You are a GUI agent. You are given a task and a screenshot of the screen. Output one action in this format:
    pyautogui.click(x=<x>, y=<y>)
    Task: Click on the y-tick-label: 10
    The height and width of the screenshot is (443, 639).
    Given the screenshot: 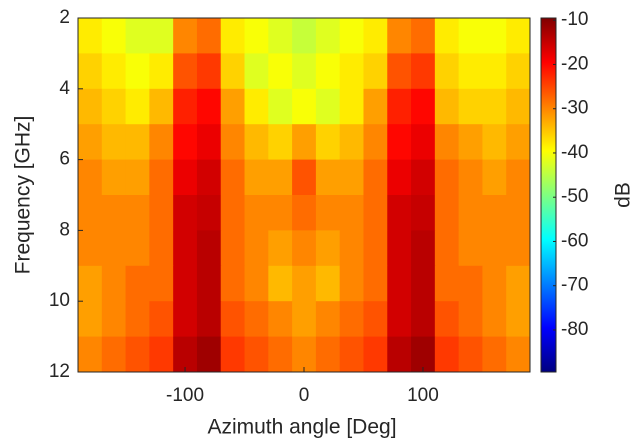 What is the action you would take?
    pyautogui.click(x=59, y=300)
    